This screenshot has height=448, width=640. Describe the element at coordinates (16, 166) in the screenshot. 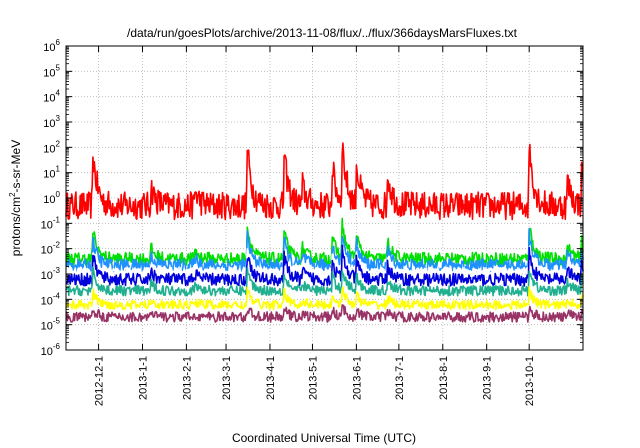

I see `y-axis-label-tail: -s-sr-MeV` at that location.